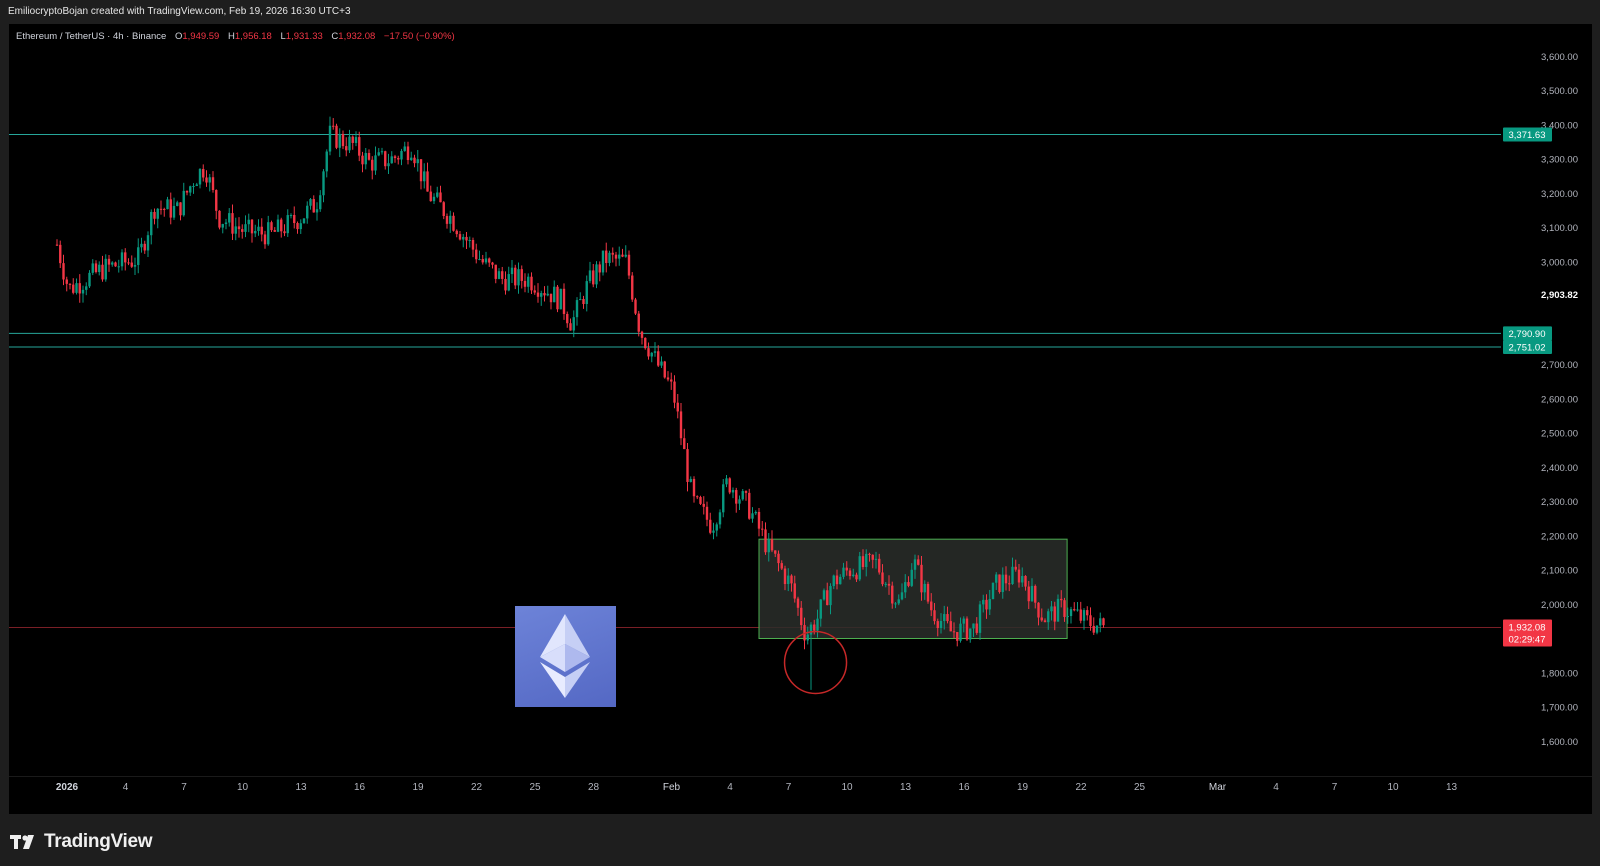 Image resolution: width=1600 pixels, height=866 pixels. What do you see at coordinates (1276, 787) in the screenshot?
I see `x-tick-label: 4` at bounding box center [1276, 787].